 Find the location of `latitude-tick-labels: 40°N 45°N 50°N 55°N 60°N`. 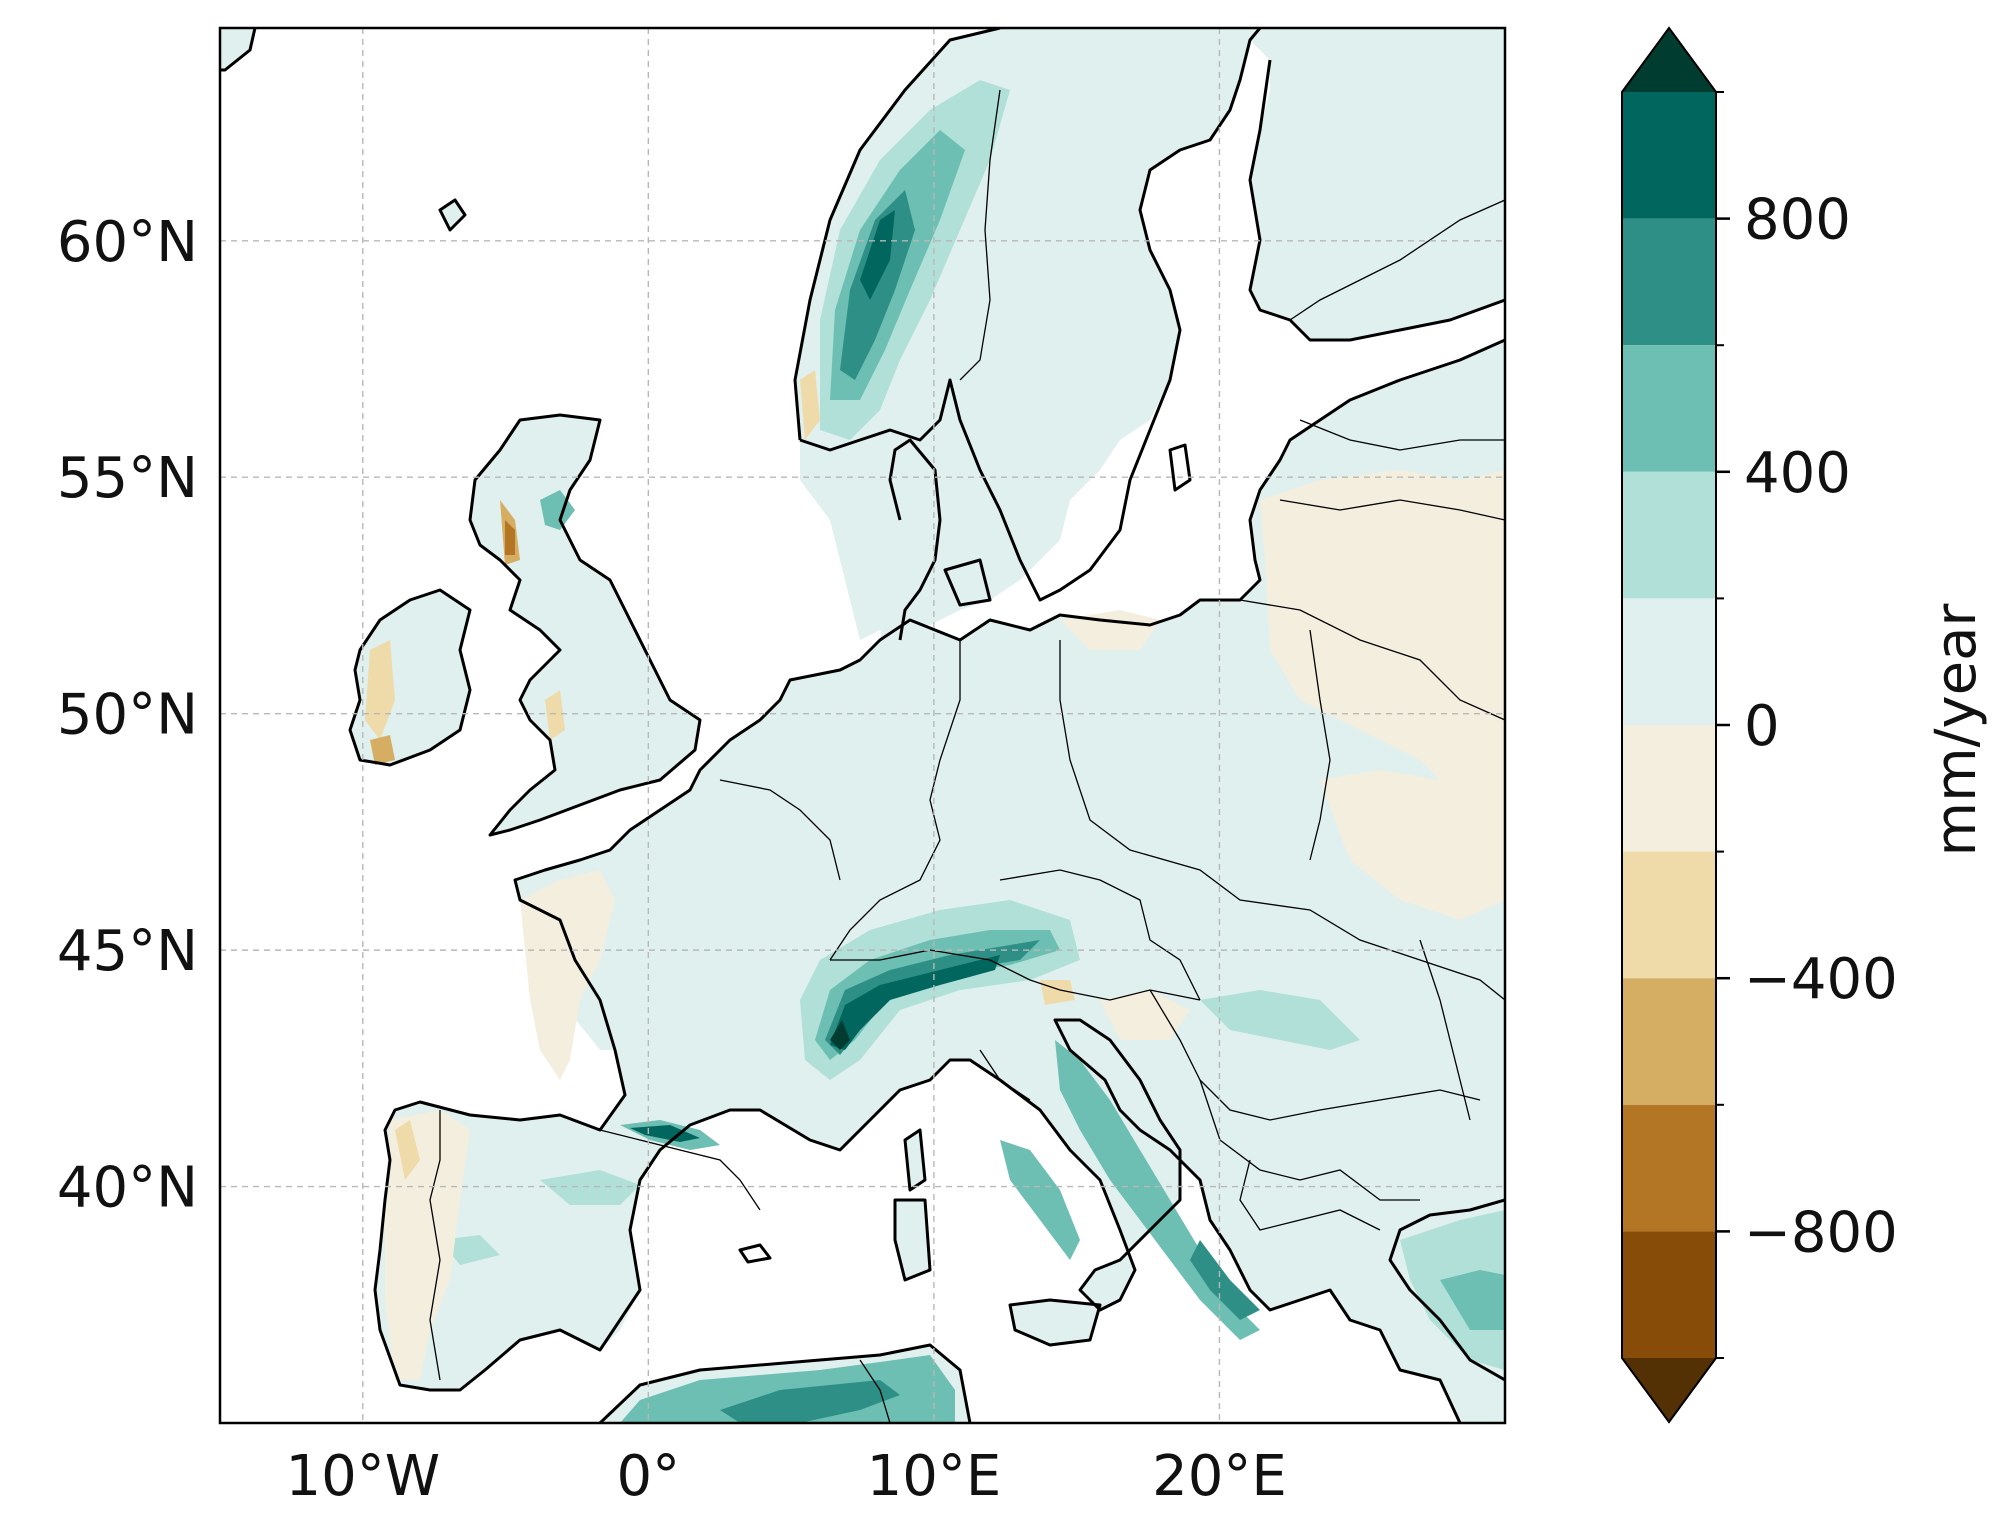

latitude-tick-labels: 40°N 45°N 50°N 55°N 60°N is located at coordinates (127, 715).